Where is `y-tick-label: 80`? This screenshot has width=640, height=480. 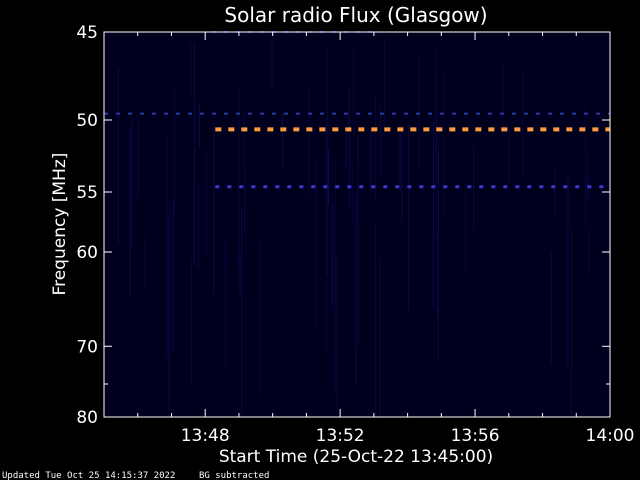 y-tick-label: 80 is located at coordinates (87, 418).